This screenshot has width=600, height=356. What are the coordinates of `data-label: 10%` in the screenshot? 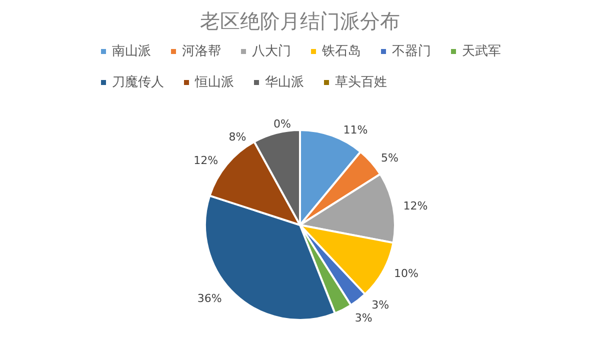 It's located at (406, 273).